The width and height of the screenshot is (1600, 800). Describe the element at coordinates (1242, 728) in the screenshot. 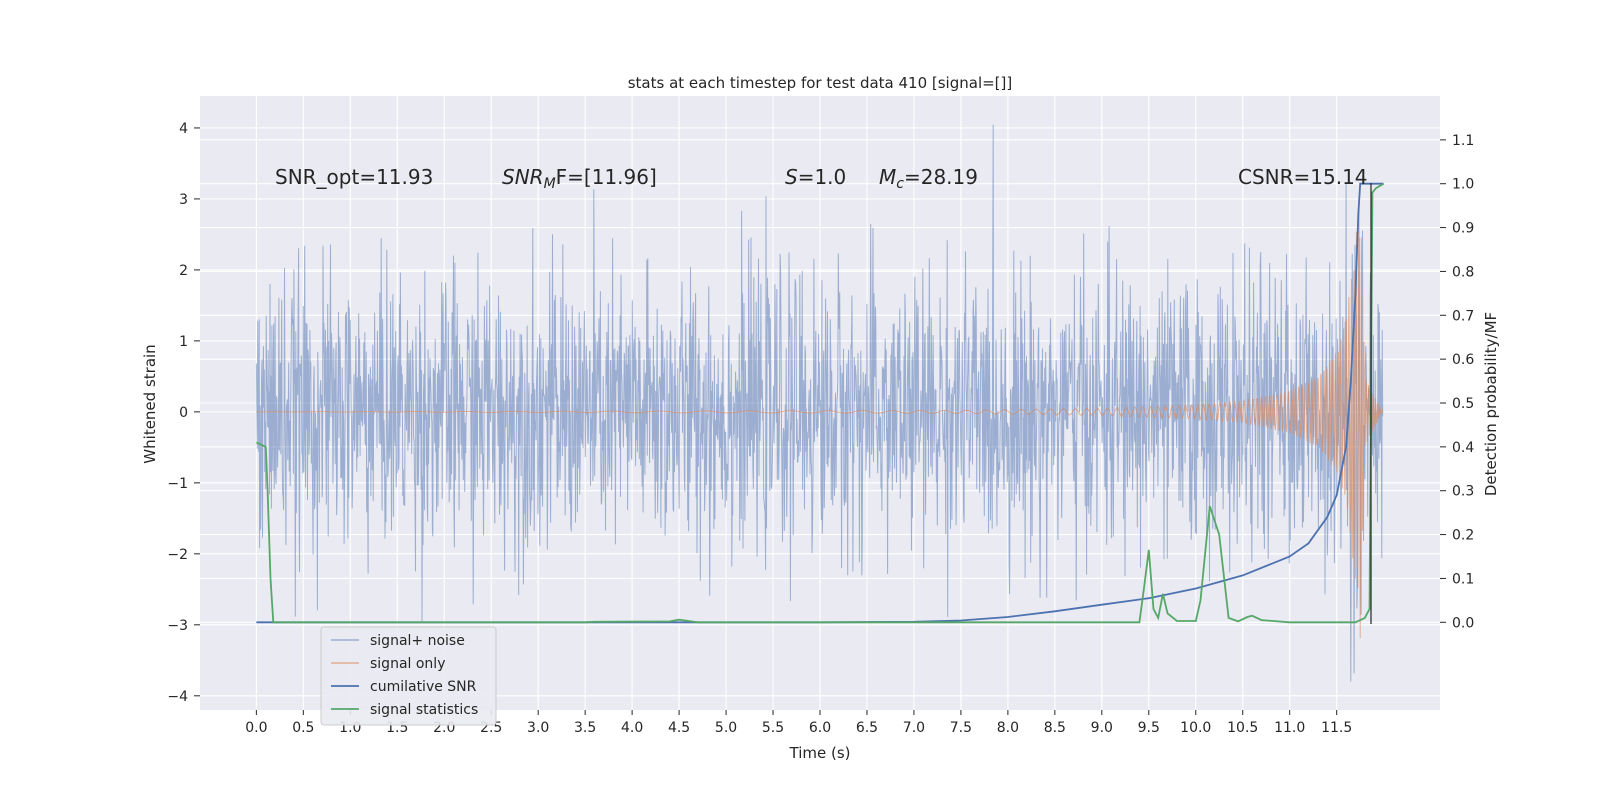

I see `x-tick-label: 10.5` at that location.